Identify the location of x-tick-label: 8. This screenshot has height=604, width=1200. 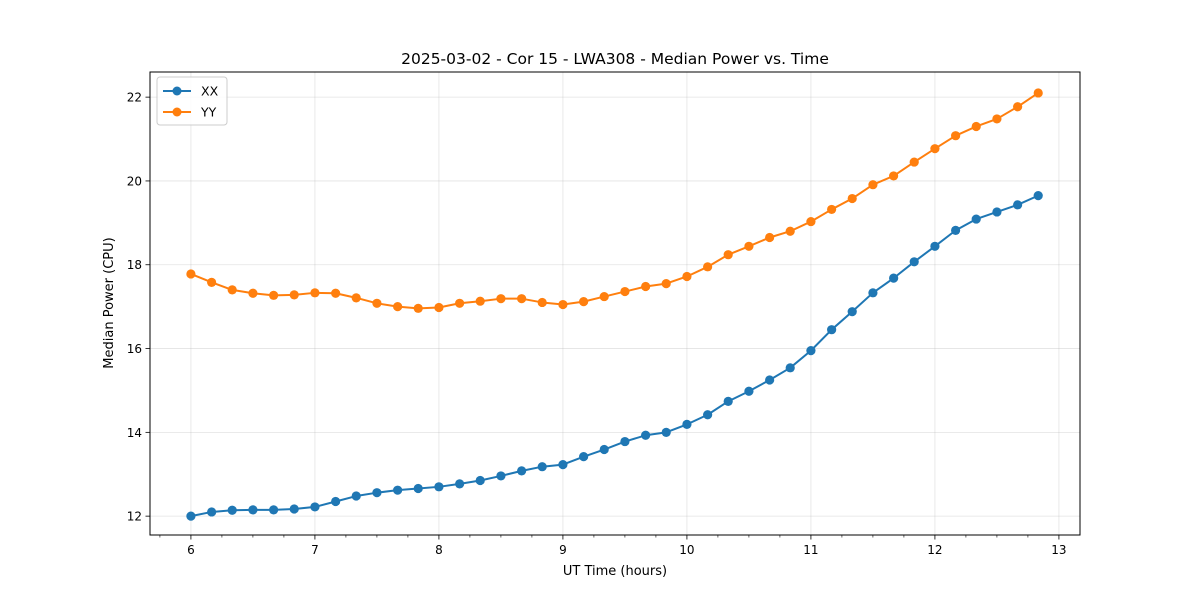
(439, 550).